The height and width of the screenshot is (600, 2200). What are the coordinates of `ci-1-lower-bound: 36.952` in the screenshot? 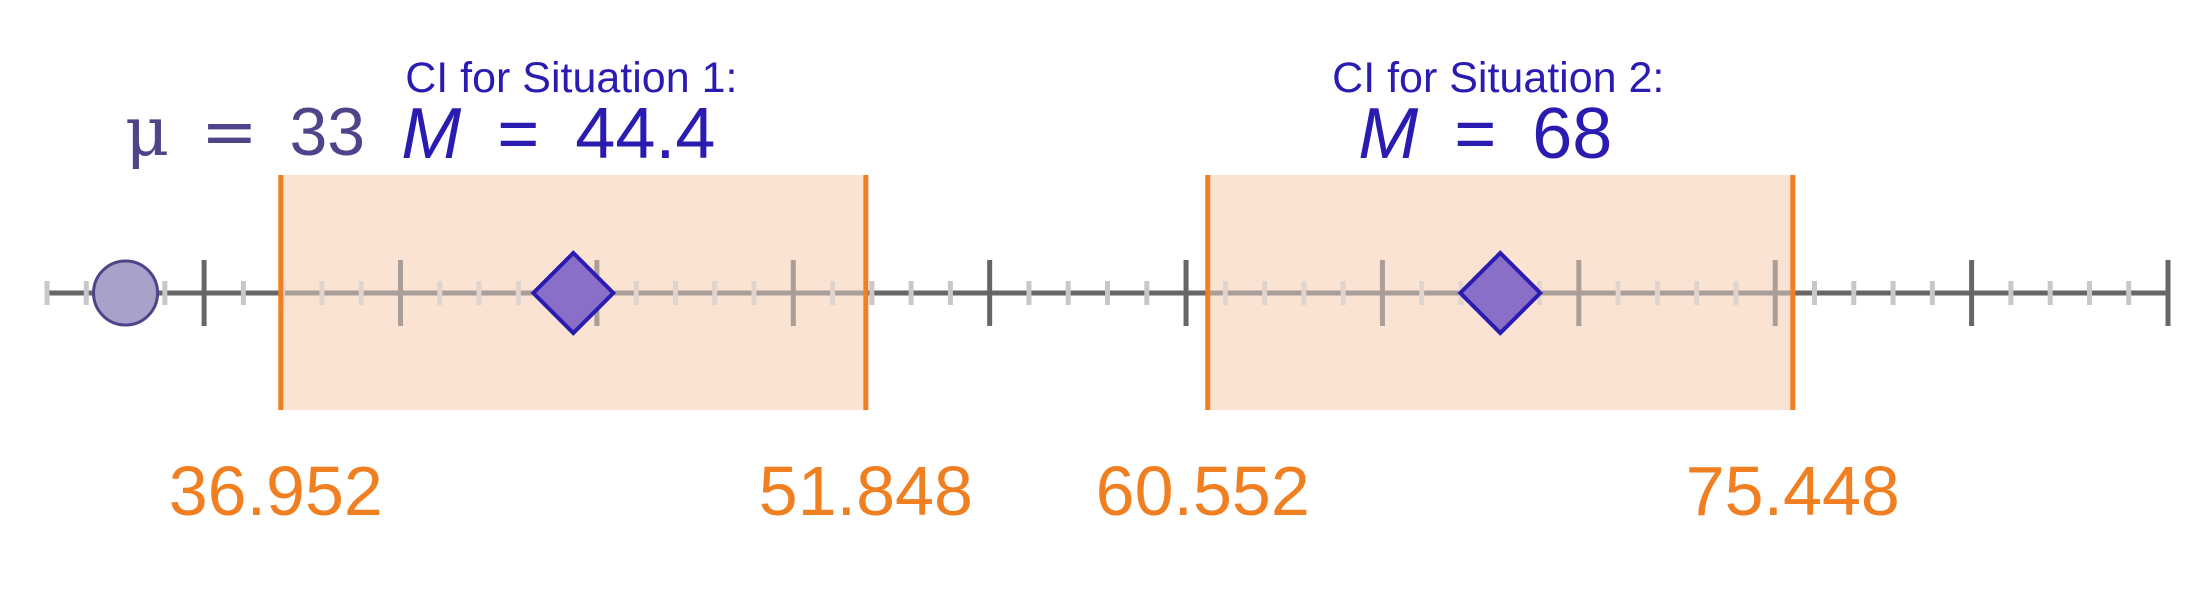 It's located at (276, 491).